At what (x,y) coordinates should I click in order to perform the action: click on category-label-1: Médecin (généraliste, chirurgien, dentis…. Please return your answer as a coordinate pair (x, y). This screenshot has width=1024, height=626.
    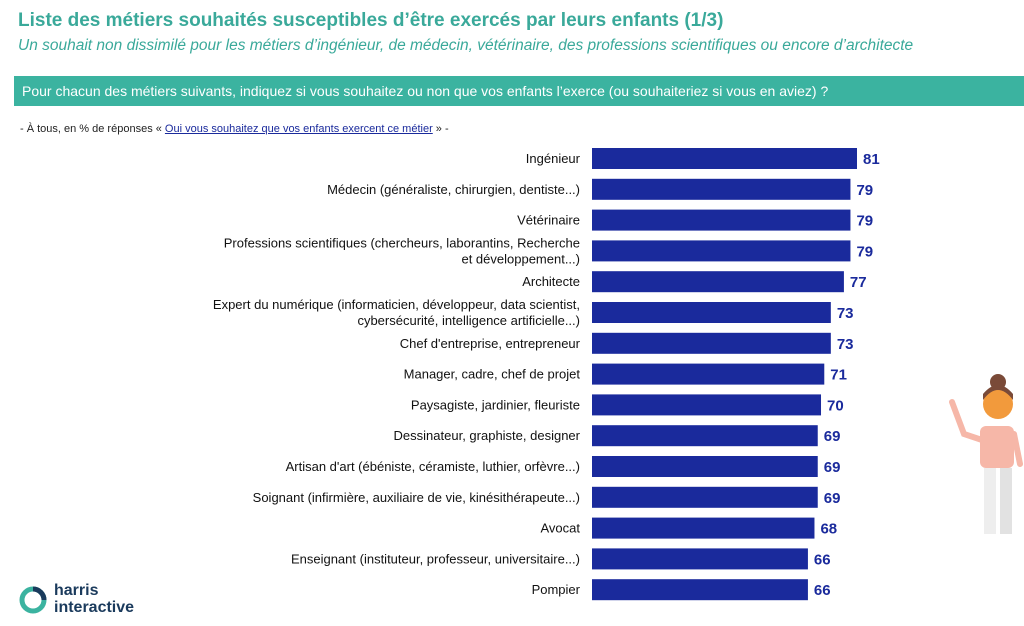
    Looking at the image, I should click on (453, 189).